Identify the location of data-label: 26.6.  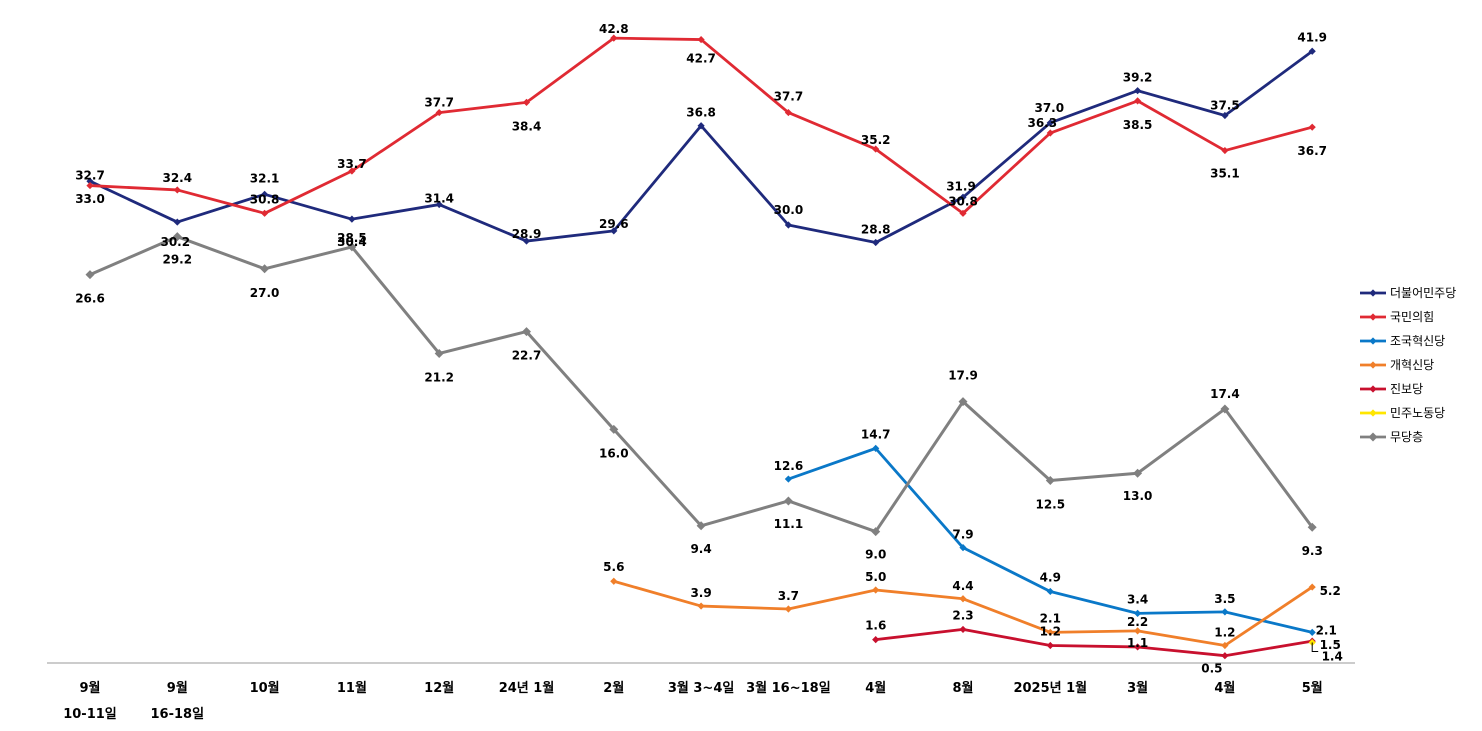
(90, 299).